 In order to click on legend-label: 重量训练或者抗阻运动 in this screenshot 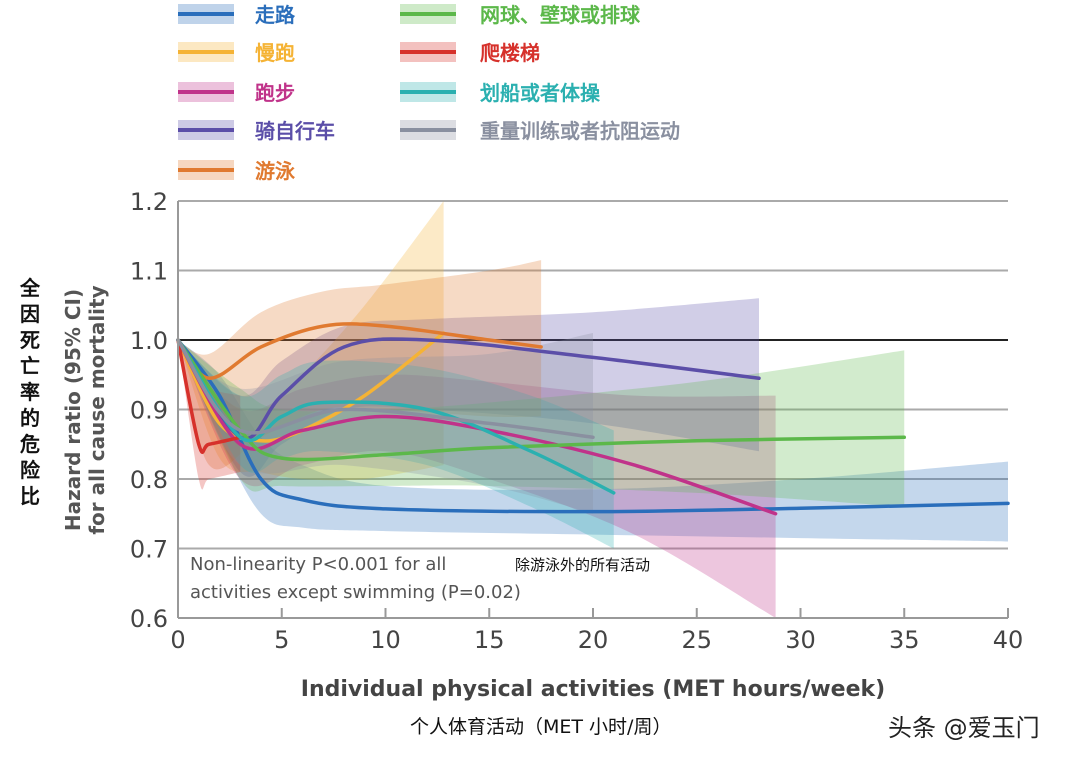, I will do `click(580, 131)`.